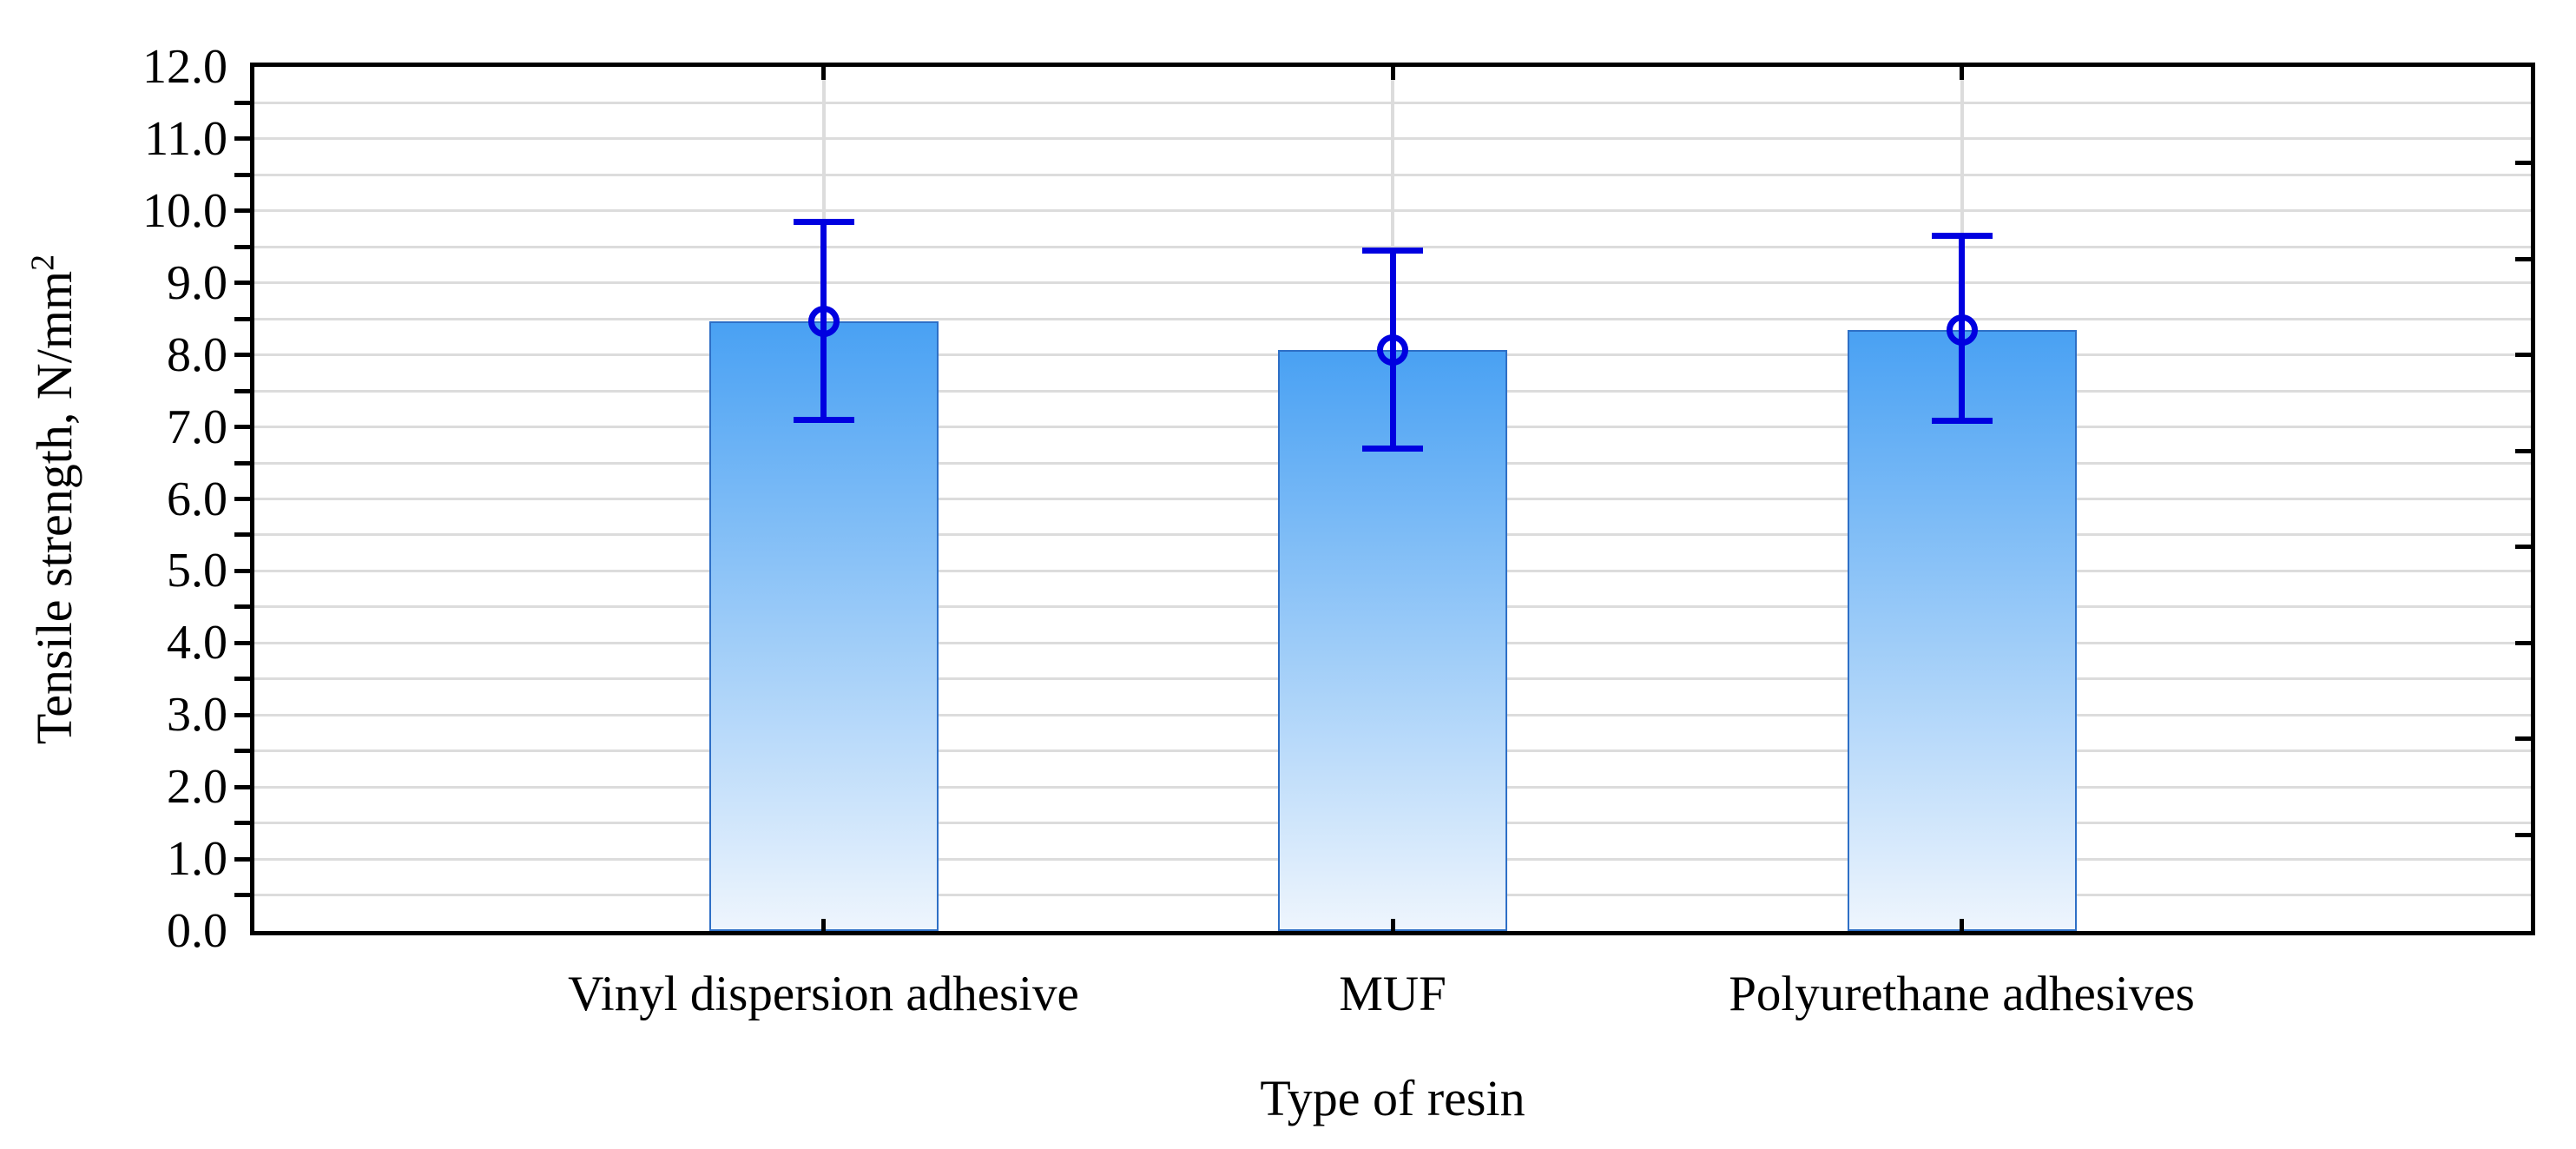  I want to click on y-tick-label: 0.0, so click(197, 931).